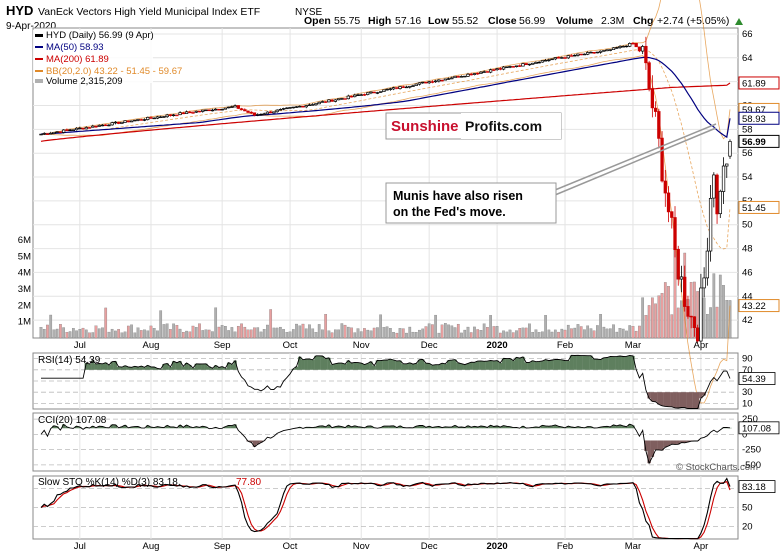 This screenshot has width=780, height=552. What do you see at coordinates (248, 482) in the screenshot?
I see `sto-title-d: 77.80` at bounding box center [248, 482].